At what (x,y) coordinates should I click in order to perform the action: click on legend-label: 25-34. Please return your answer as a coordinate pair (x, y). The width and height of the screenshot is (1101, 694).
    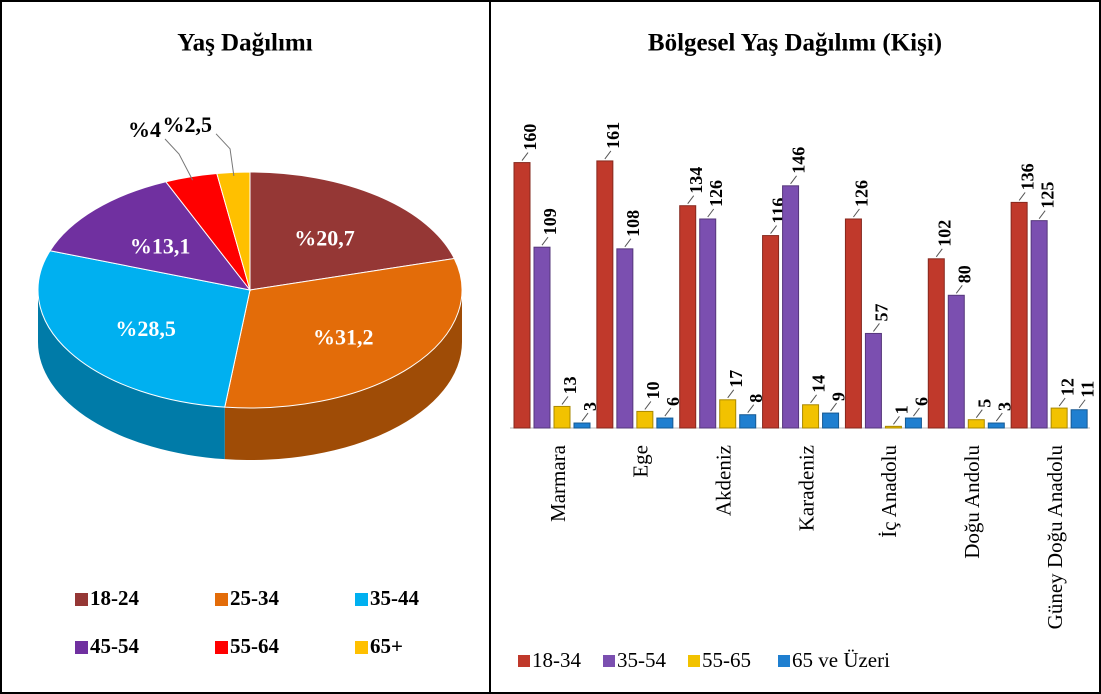
    Looking at the image, I should click on (254, 598).